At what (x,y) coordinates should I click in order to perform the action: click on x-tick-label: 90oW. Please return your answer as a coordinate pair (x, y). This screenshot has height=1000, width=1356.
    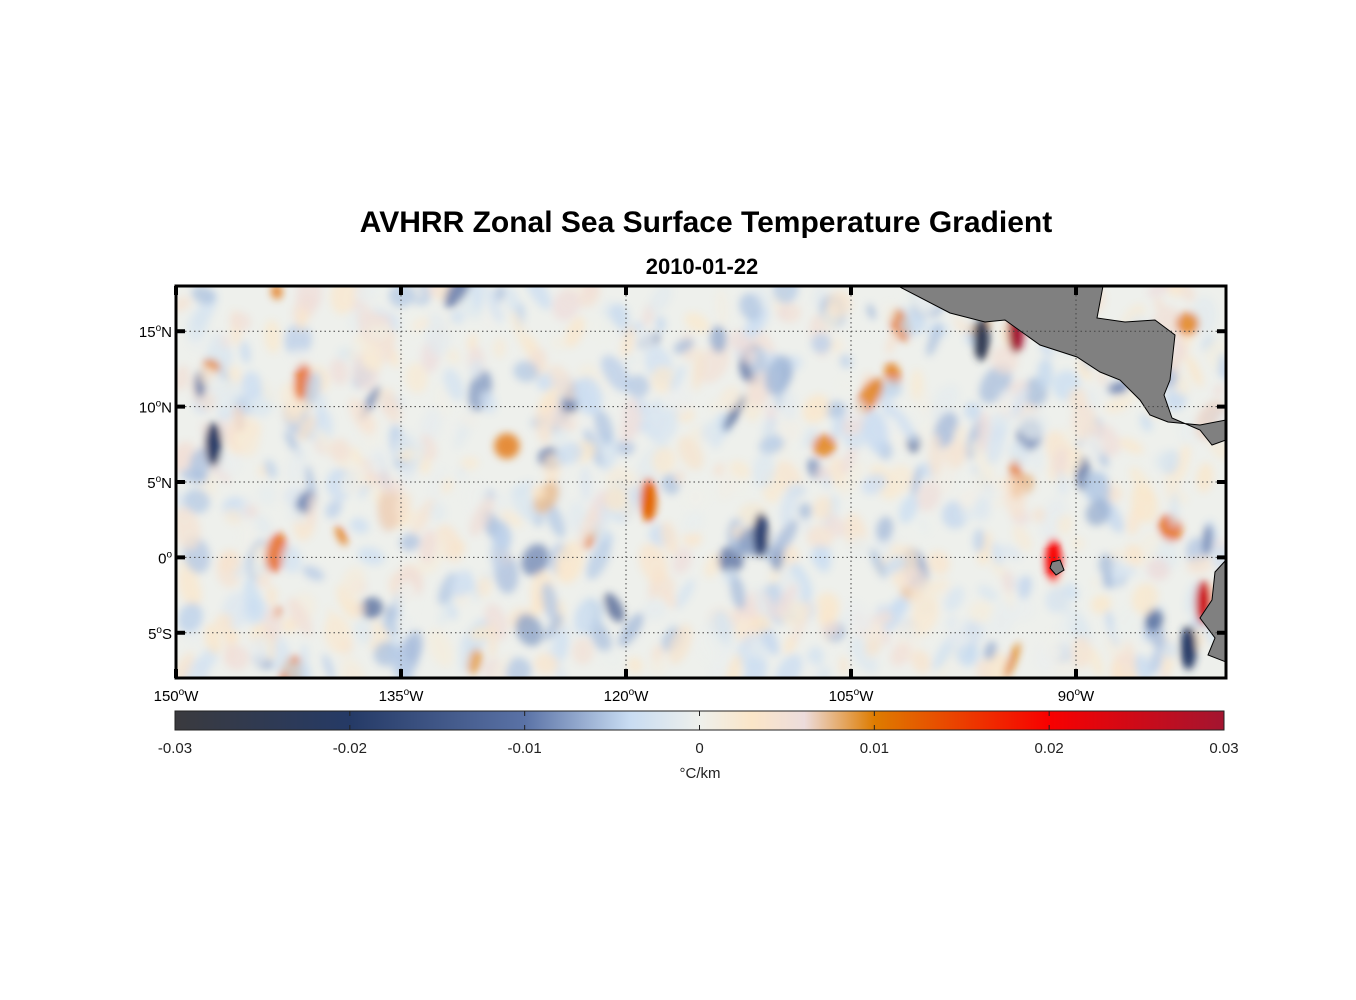
    Looking at the image, I should click on (1076, 696).